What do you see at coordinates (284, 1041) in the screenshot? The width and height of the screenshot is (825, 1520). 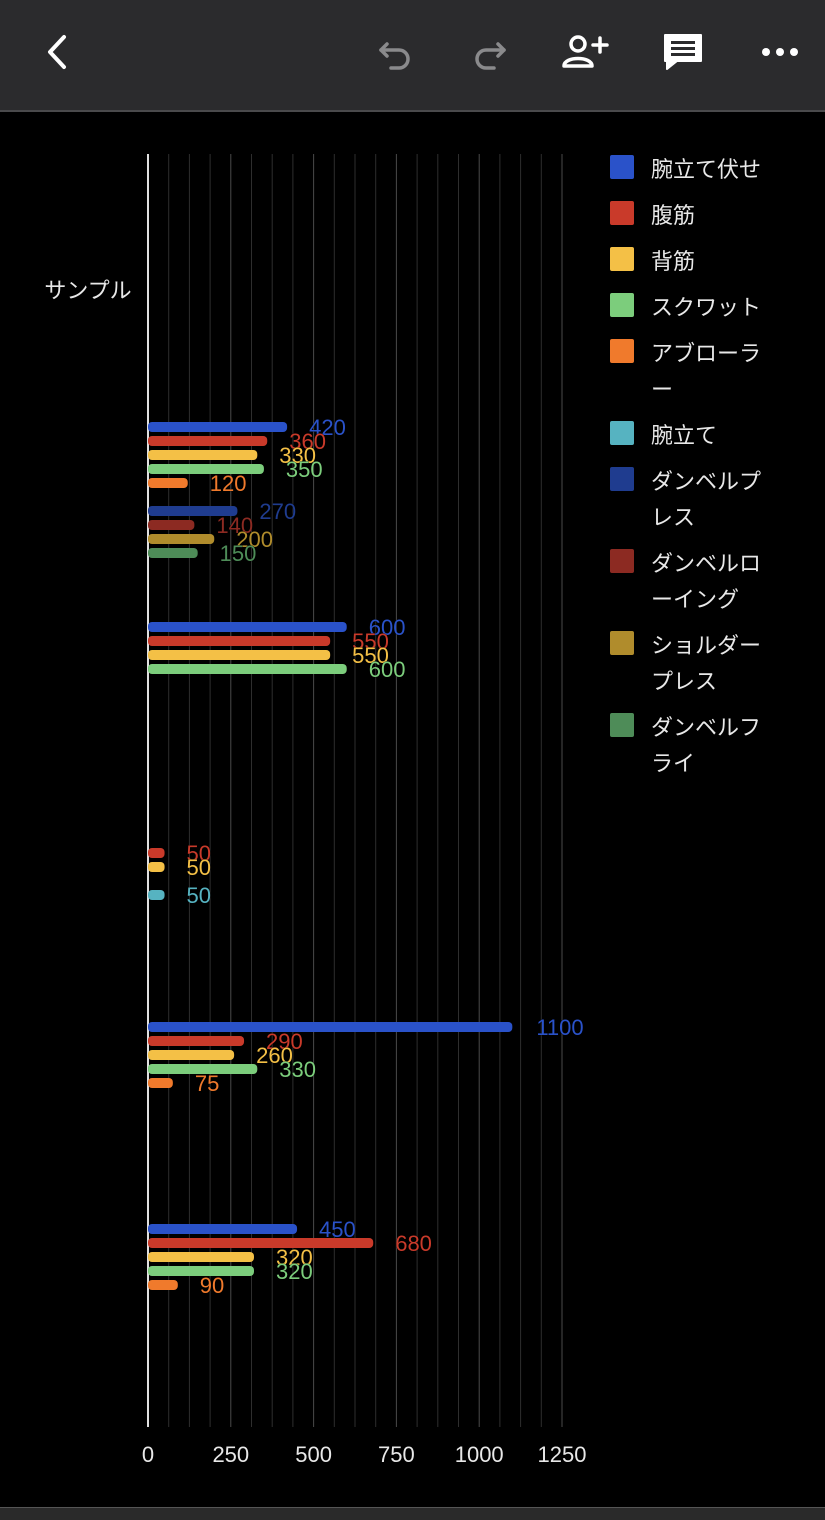 I see `bar-value-label: 290` at bounding box center [284, 1041].